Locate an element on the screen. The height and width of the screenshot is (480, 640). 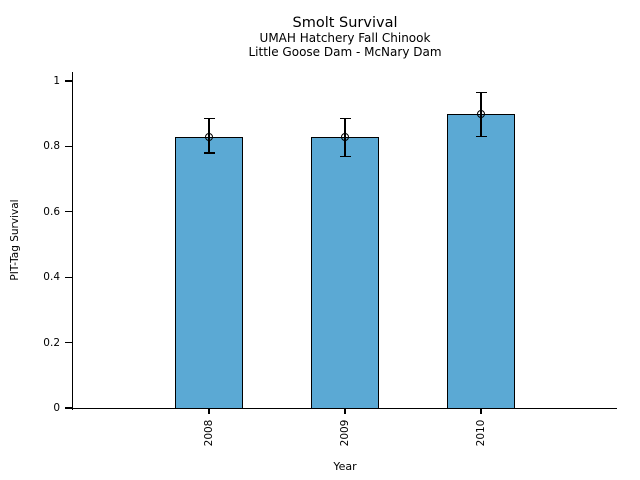
x-tick-label: 2008 is located at coordinates (209, 433).